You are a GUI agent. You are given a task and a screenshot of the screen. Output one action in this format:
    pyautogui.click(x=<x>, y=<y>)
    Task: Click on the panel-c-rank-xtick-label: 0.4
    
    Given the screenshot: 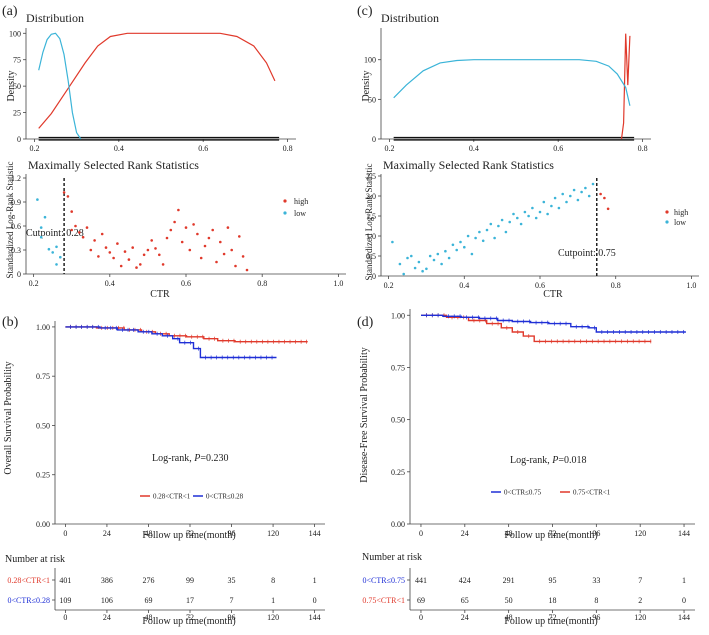 What is the action you would take?
    pyautogui.click(x=464, y=285)
    